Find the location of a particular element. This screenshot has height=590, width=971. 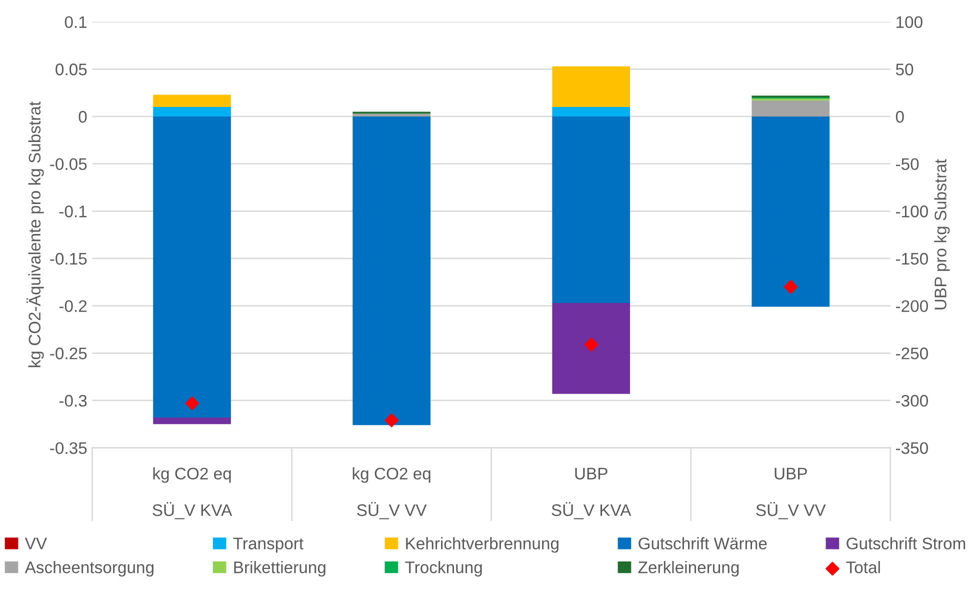

y2-axis-title: UBP pro kg Substrat is located at coordinates (942, 234).